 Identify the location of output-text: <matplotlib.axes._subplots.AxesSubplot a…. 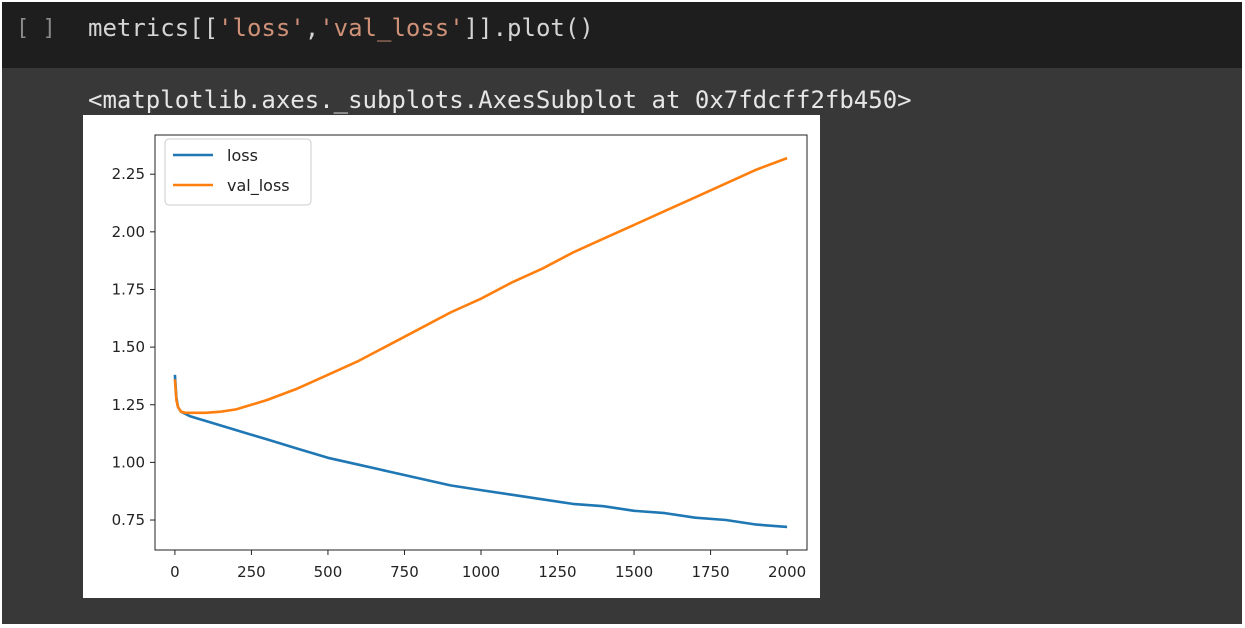
(500, 100).